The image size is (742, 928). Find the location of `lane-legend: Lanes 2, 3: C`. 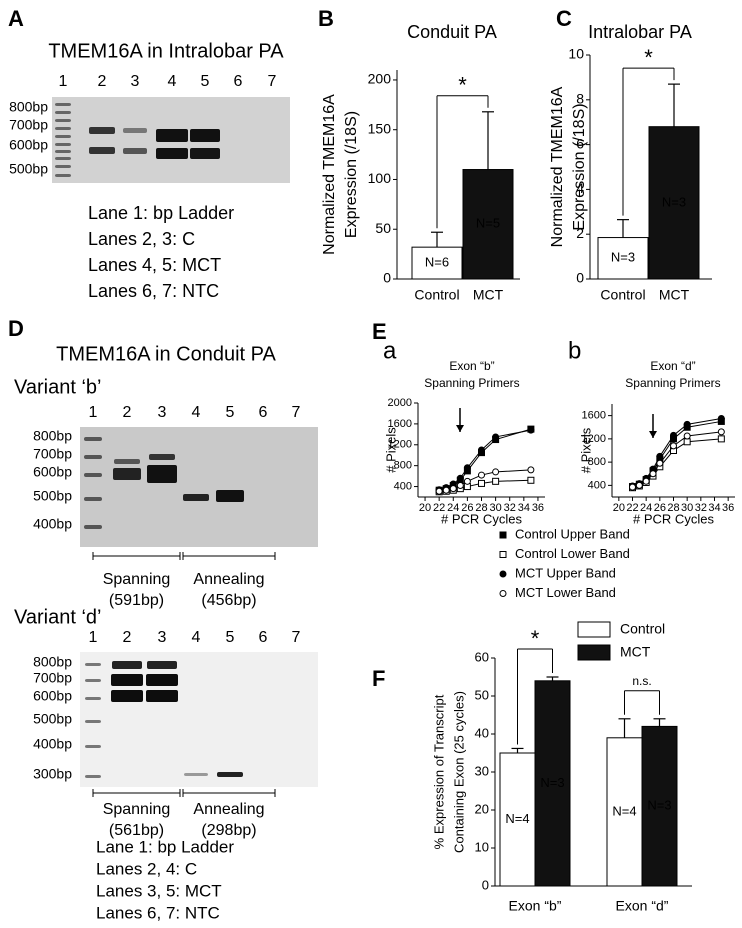

lane-legend: Lanes 2, 3: C is located at coordinates (141, 239).